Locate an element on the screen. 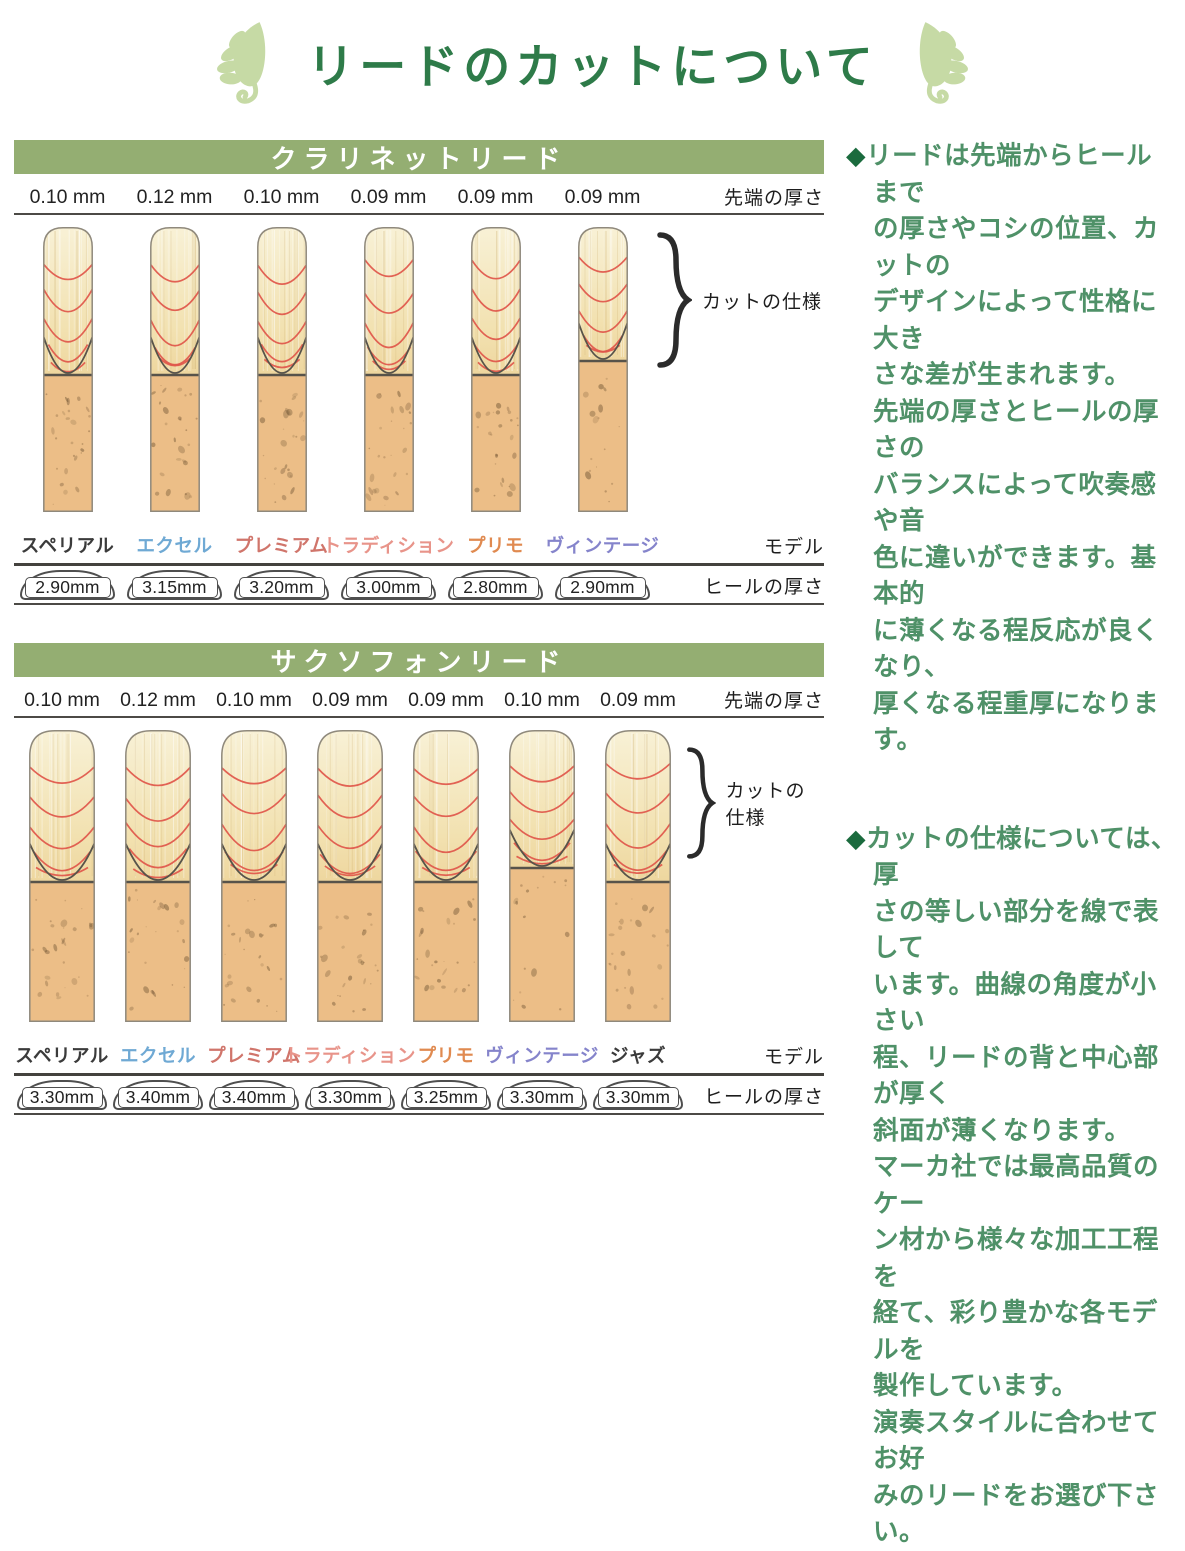 Image resolution: width=1185 pixels, height=1551 pixels. model-name: プリモ is located at coordinates (446, 1055).